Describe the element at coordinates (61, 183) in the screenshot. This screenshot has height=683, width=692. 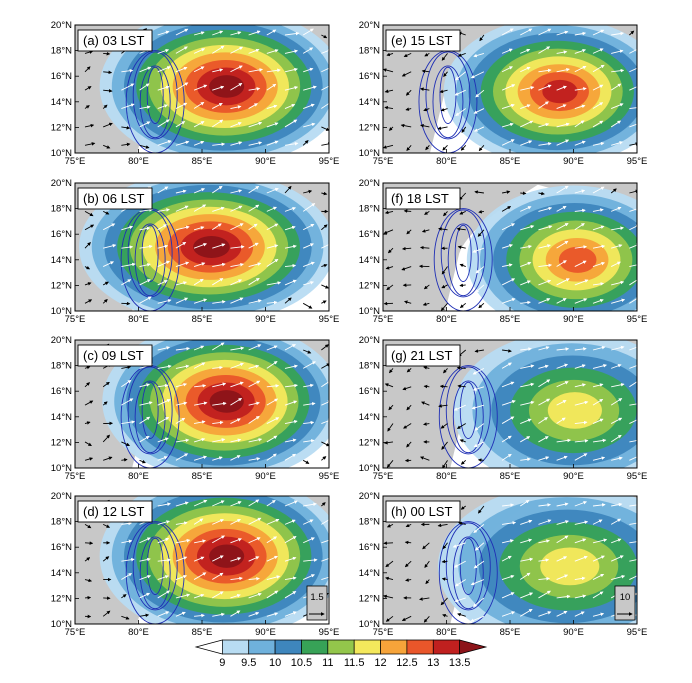
I see `y-tick-label: 20°N` at that location.